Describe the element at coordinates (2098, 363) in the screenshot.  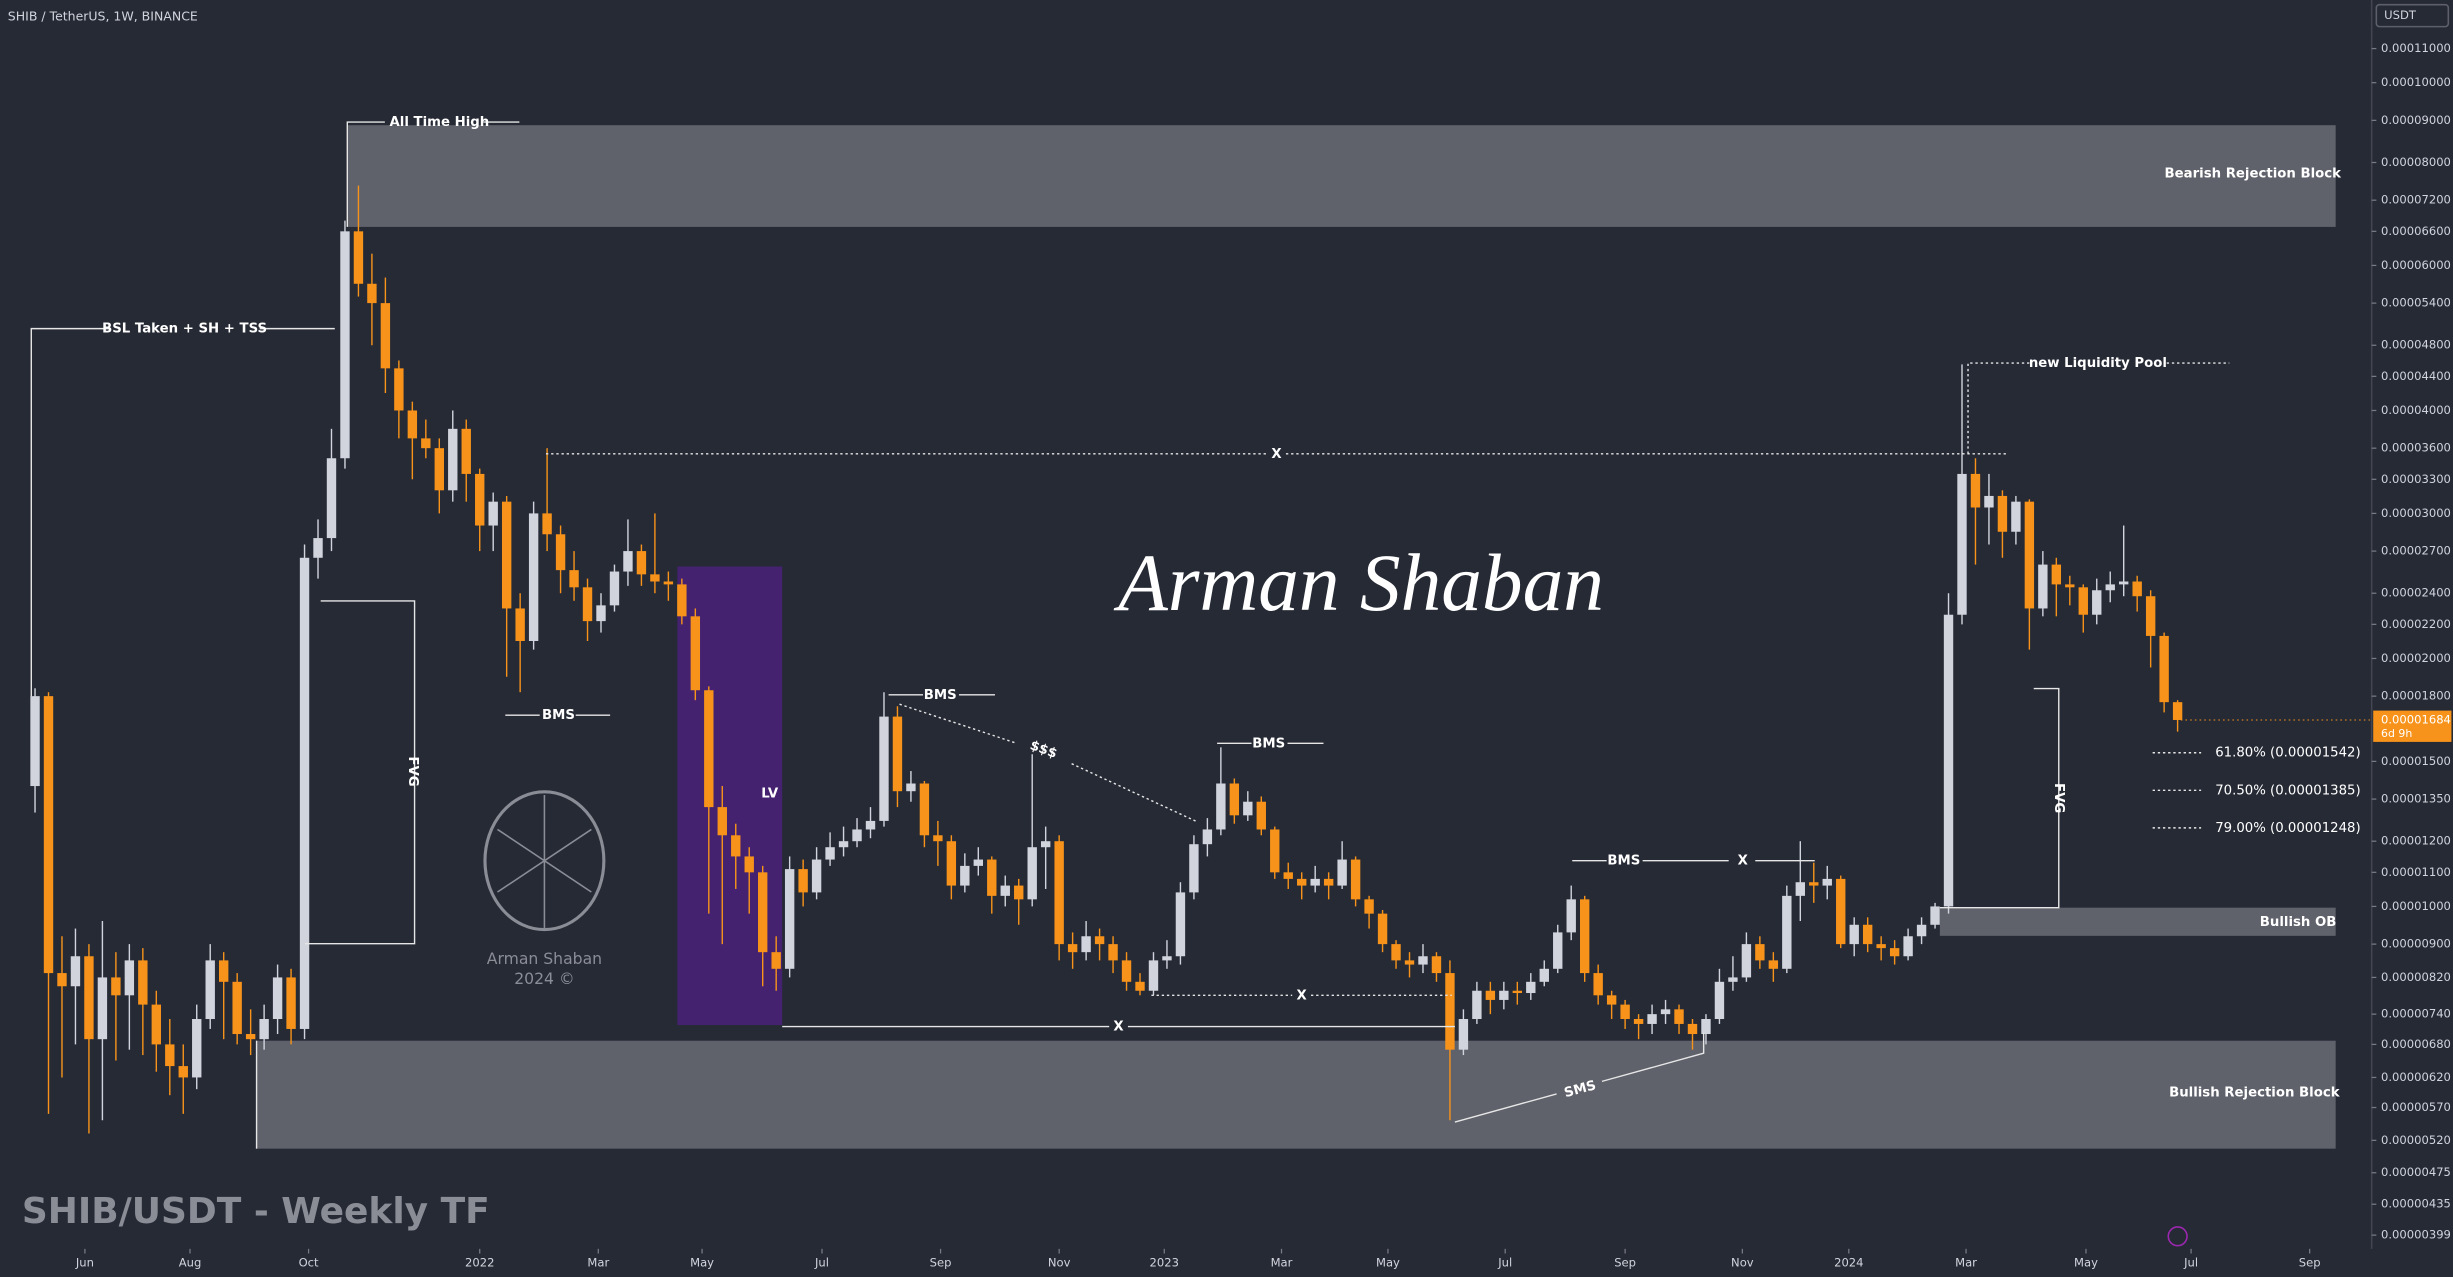
I see `annotation: new Liquidity Pool` at that location.